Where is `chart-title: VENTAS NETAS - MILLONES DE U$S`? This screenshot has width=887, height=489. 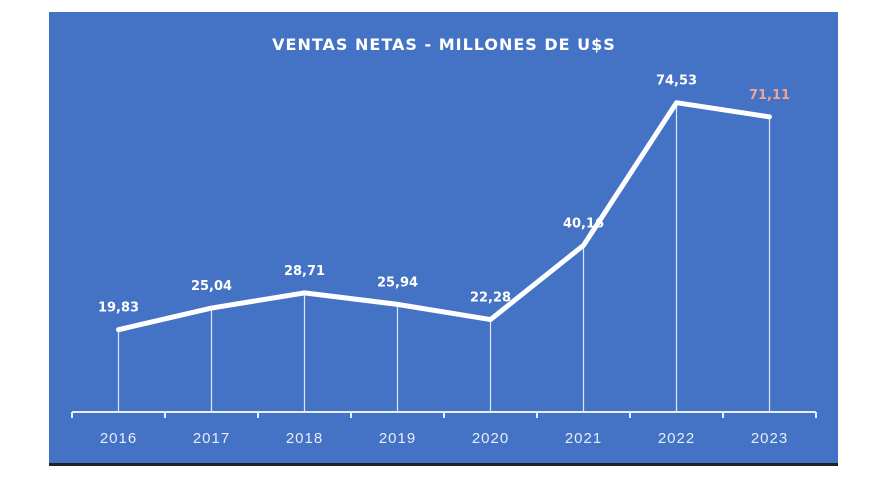 chart-title: VENTAS NETAS - MILLONES DE U$S is located at coordinates (444, 44).